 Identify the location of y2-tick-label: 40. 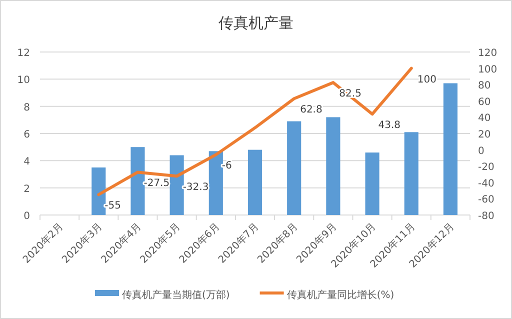
(484, 118).